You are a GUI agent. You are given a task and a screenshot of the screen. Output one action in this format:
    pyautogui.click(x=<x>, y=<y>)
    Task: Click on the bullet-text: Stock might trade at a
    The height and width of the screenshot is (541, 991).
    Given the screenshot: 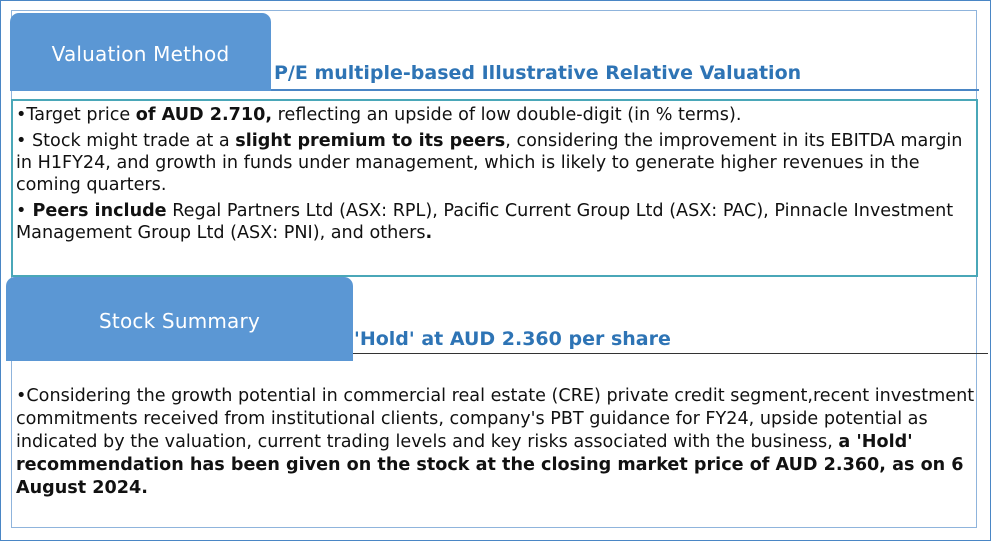 What is the action you would take?
    pyautogui.click(x=131, y=141)
    